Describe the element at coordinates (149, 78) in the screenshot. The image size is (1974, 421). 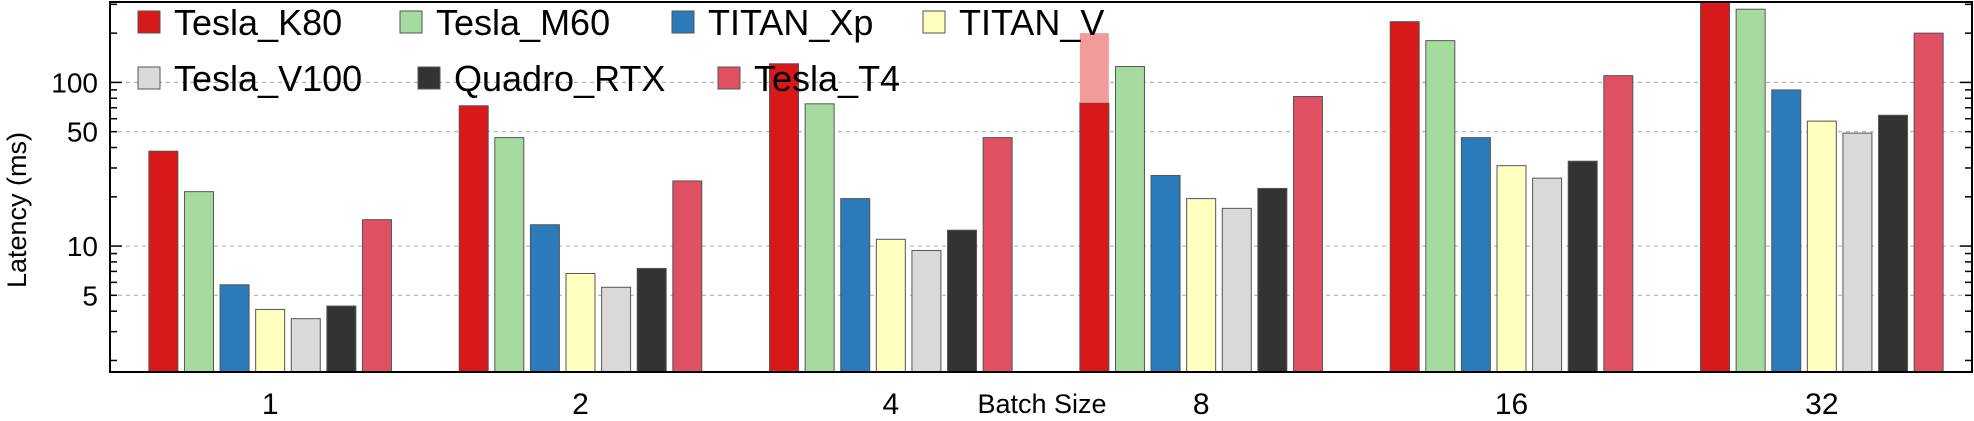
I see `legend-swatch-Tesla_V100` at that location.